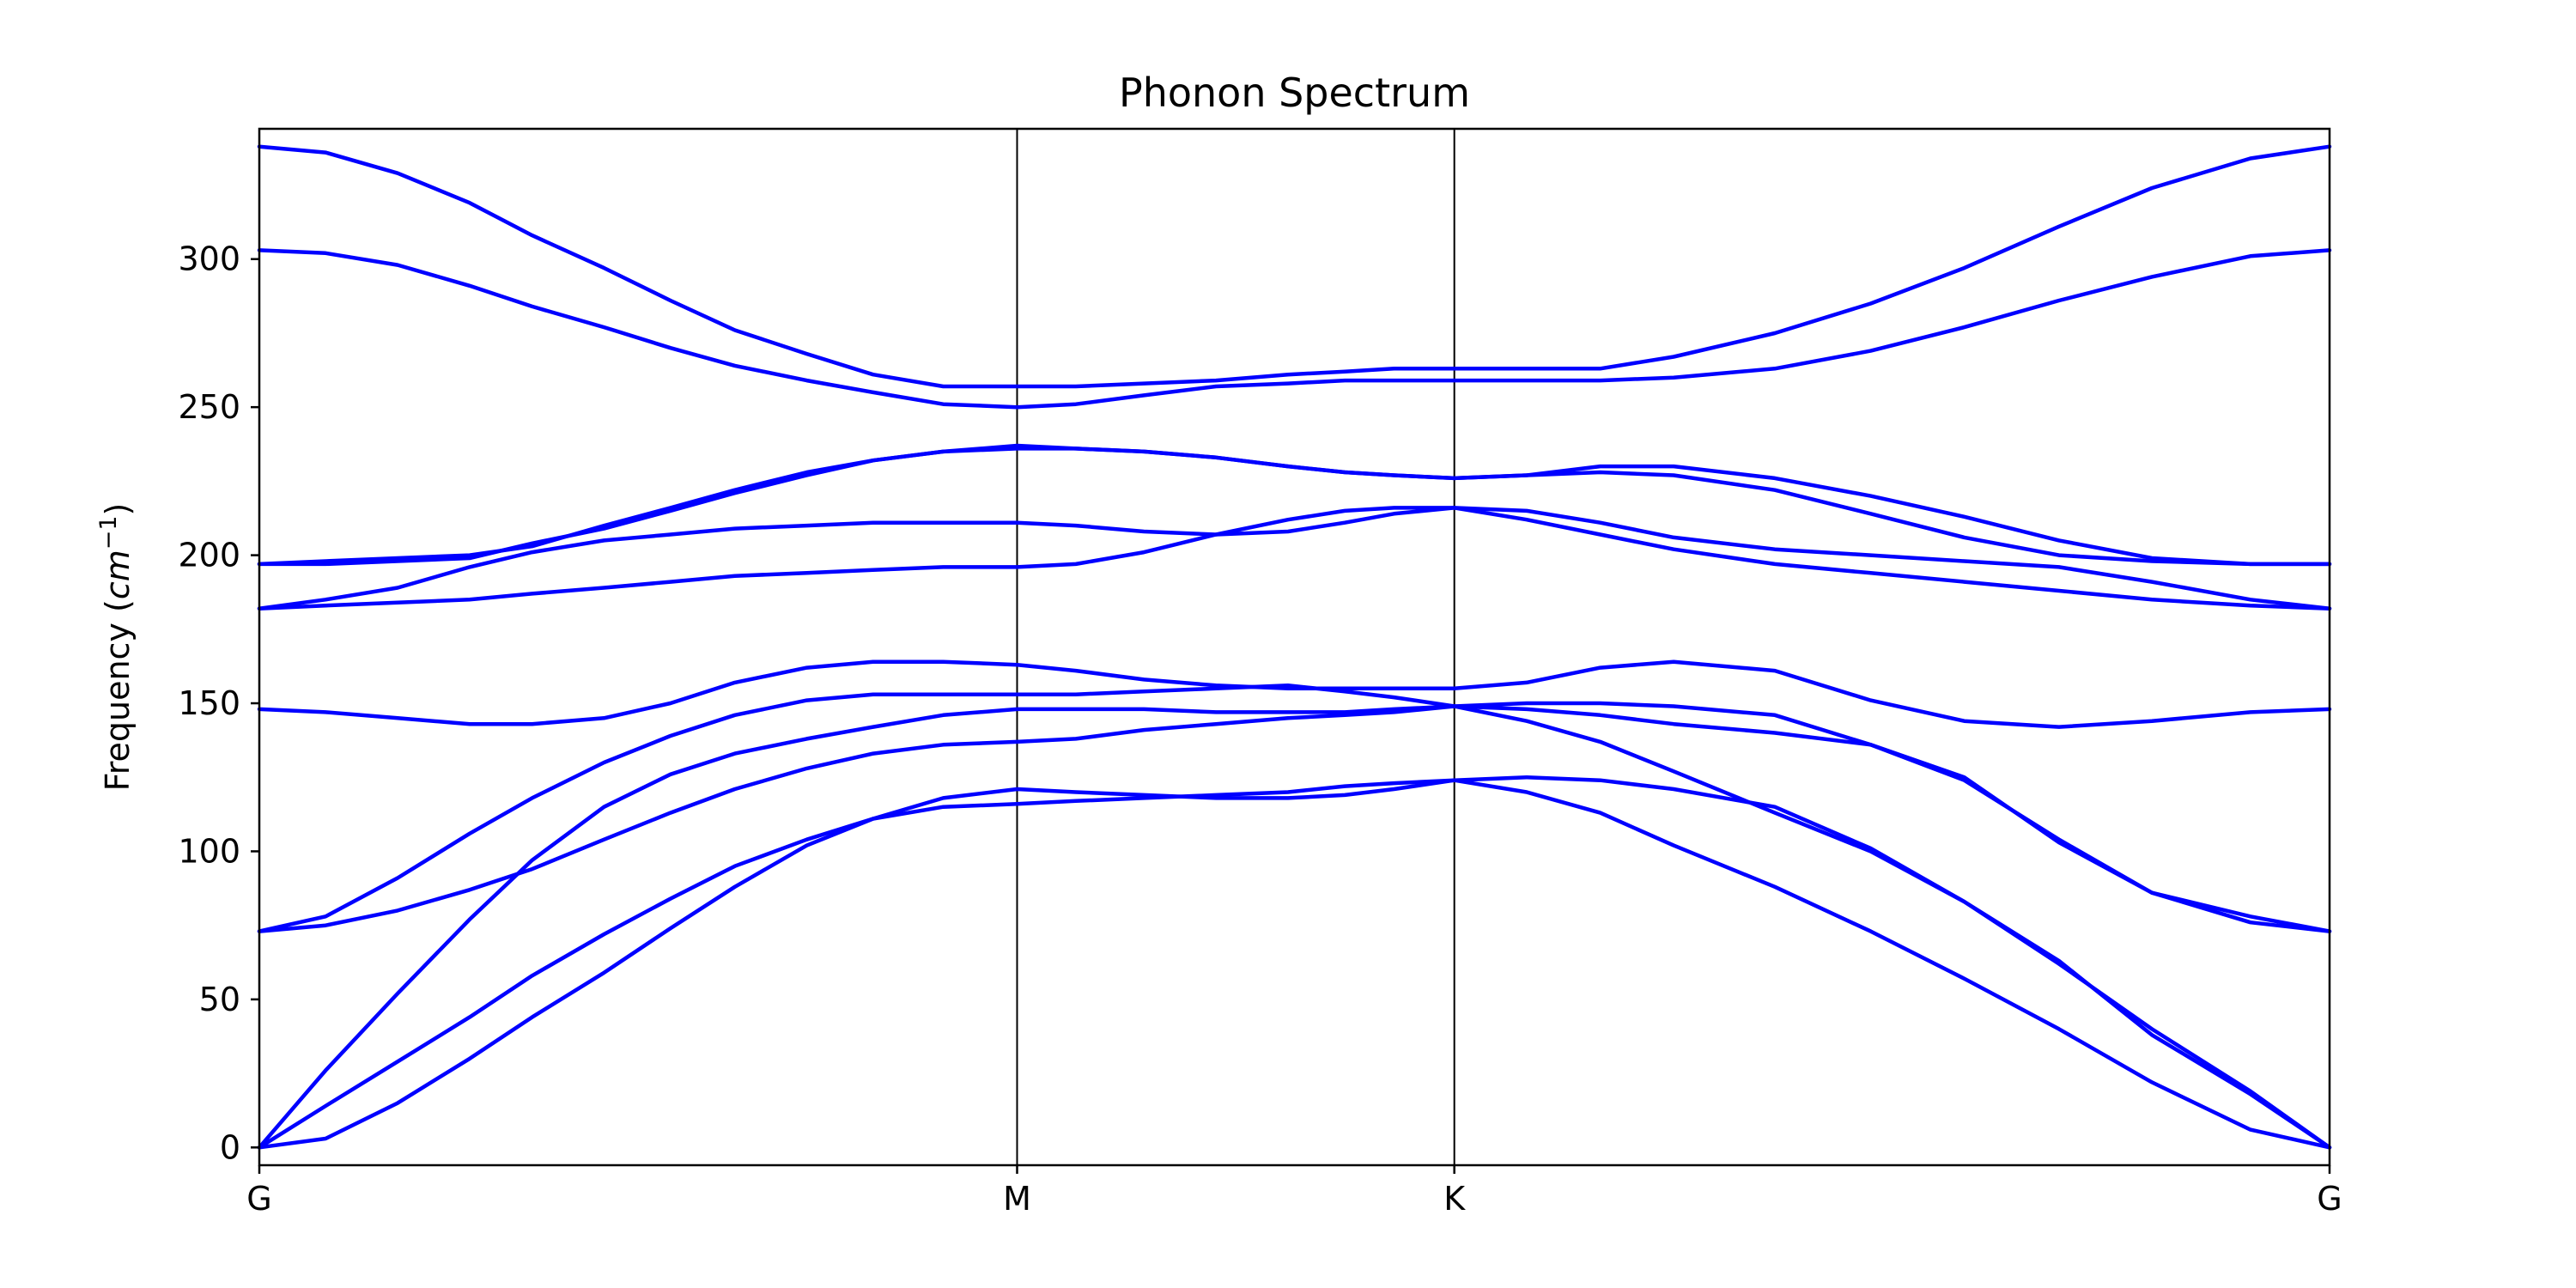 Image resolution: width=2576 pixels, height=1288 pixels. I want to click on y-tick-label: 250, so click(209, 407).